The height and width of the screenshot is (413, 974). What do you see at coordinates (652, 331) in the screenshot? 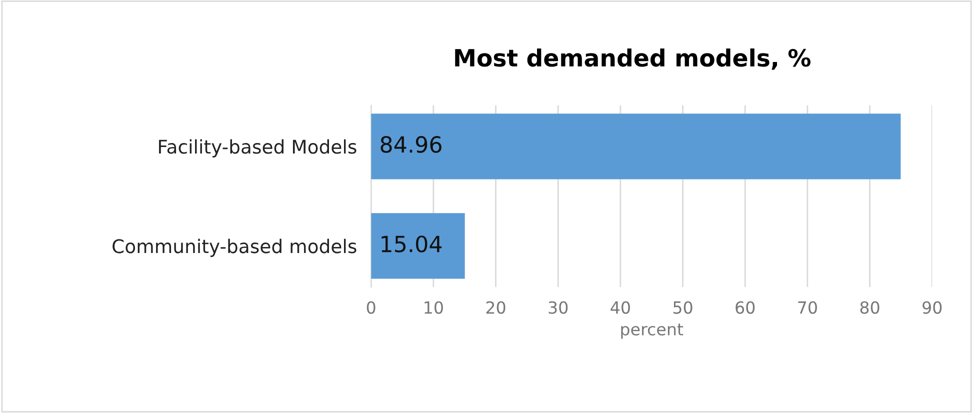
I see `x-axis-title: percent` at bounding box center [652, 331].